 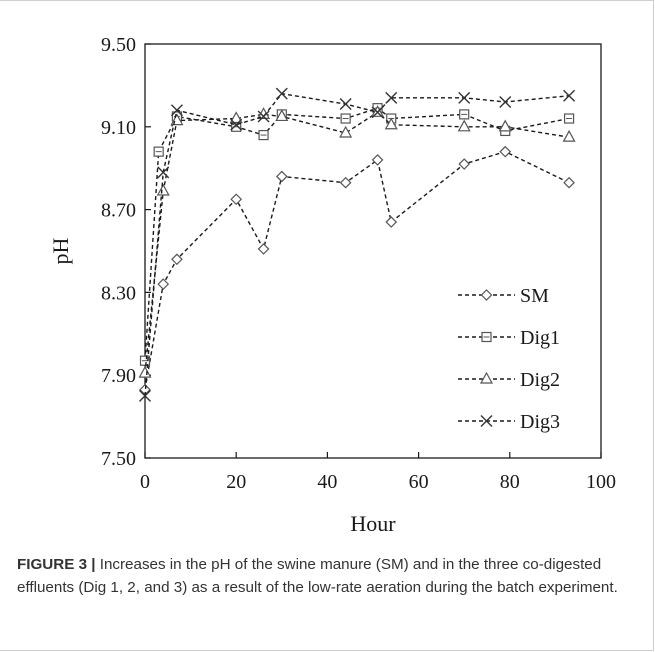 What do you see at coordinates (540, 380) in the screenshot?
I see `legend-label-dig2: Dig2` at bounding box center [540, 380].